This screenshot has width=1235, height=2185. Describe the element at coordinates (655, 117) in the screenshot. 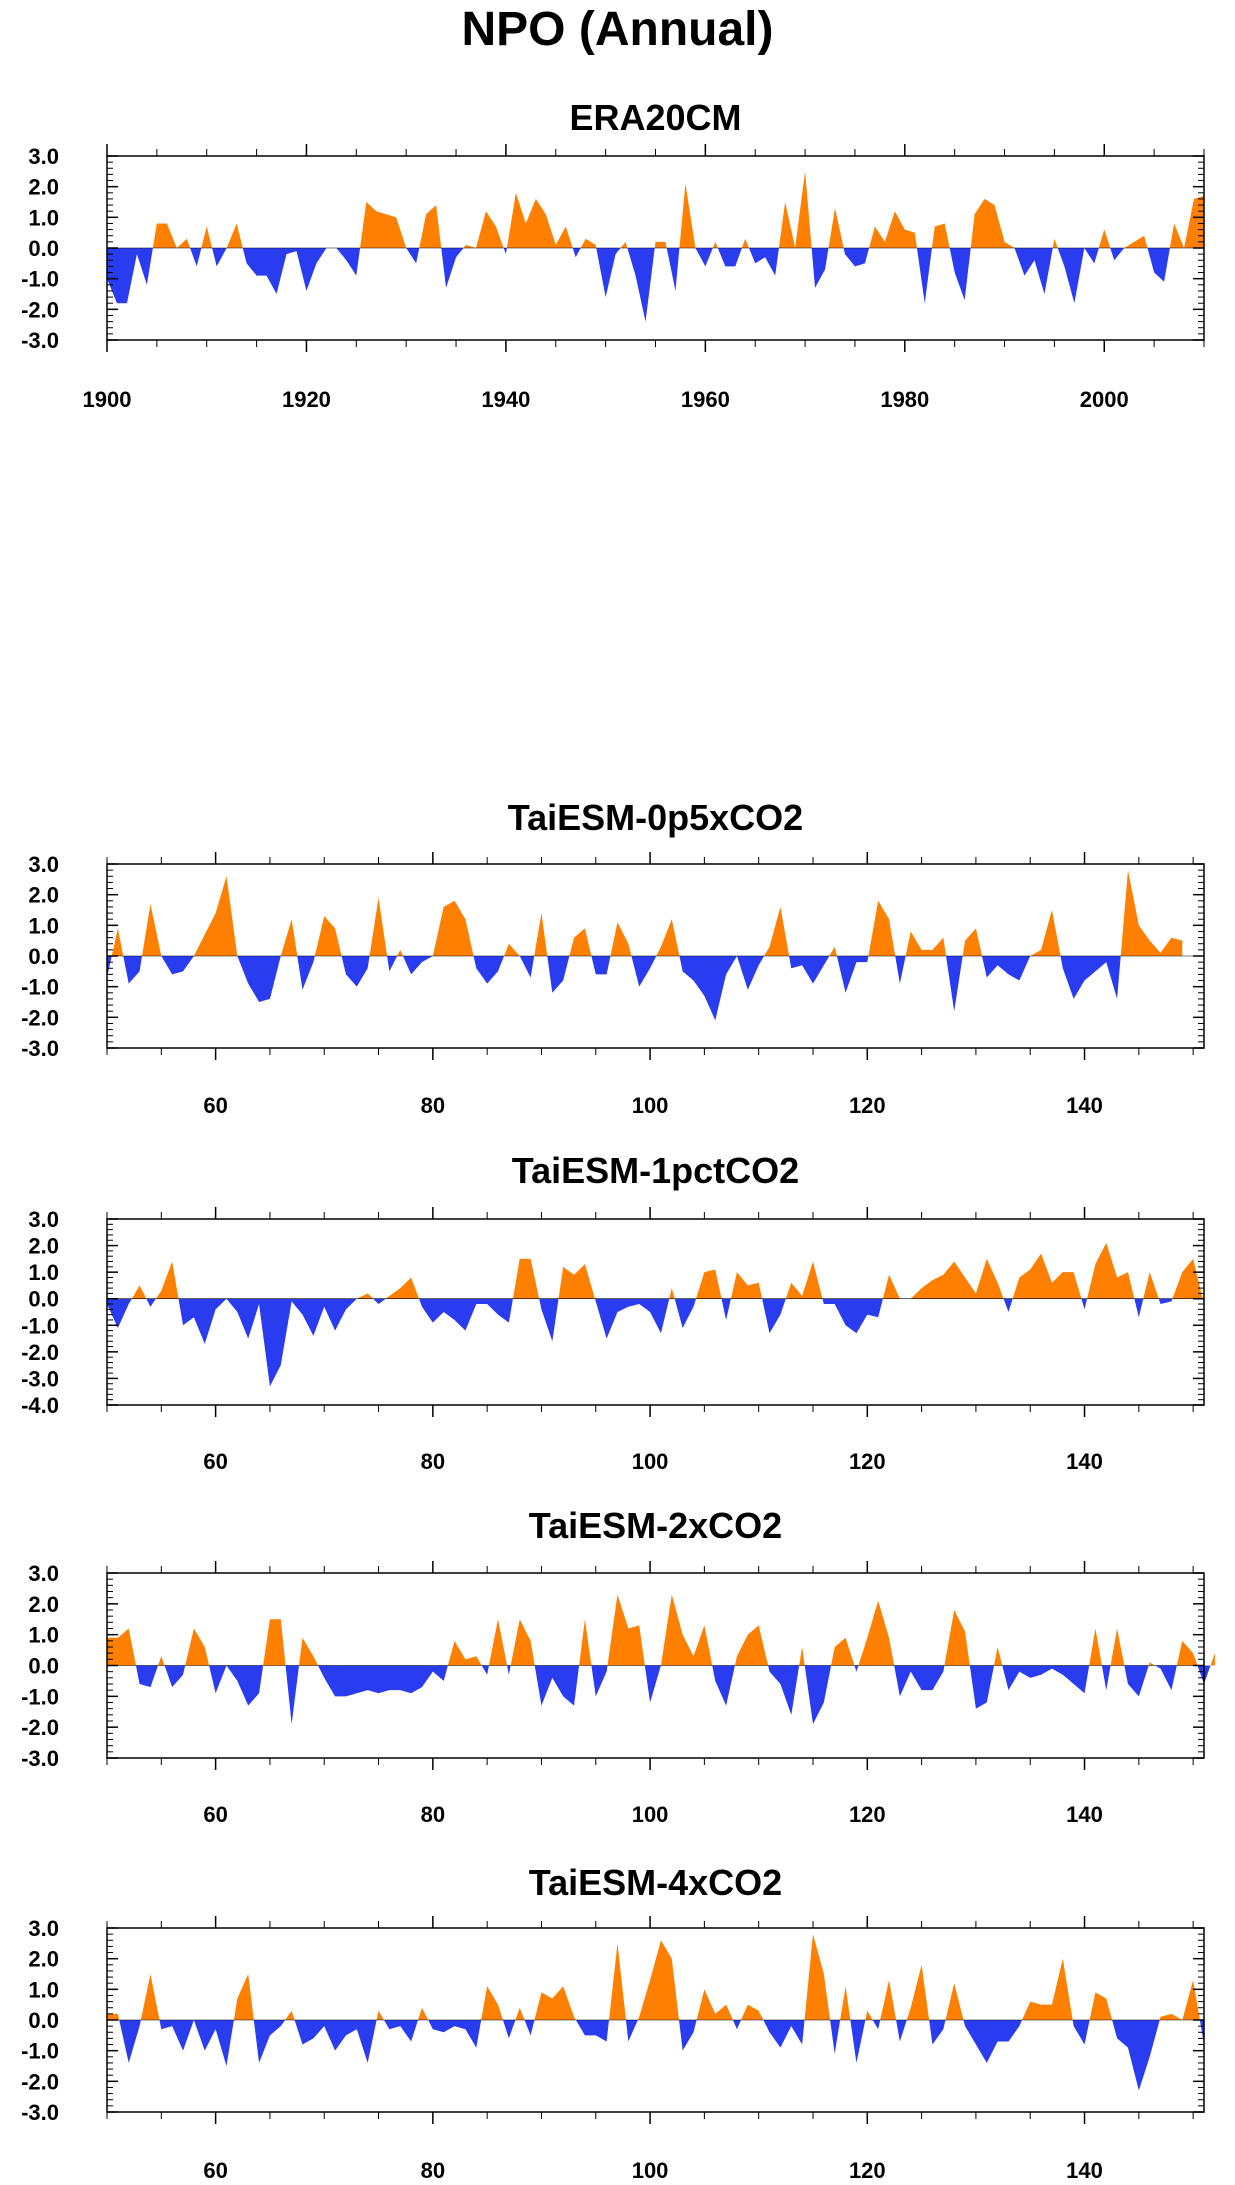

I see `panel-title: ERA20CM` at that location.